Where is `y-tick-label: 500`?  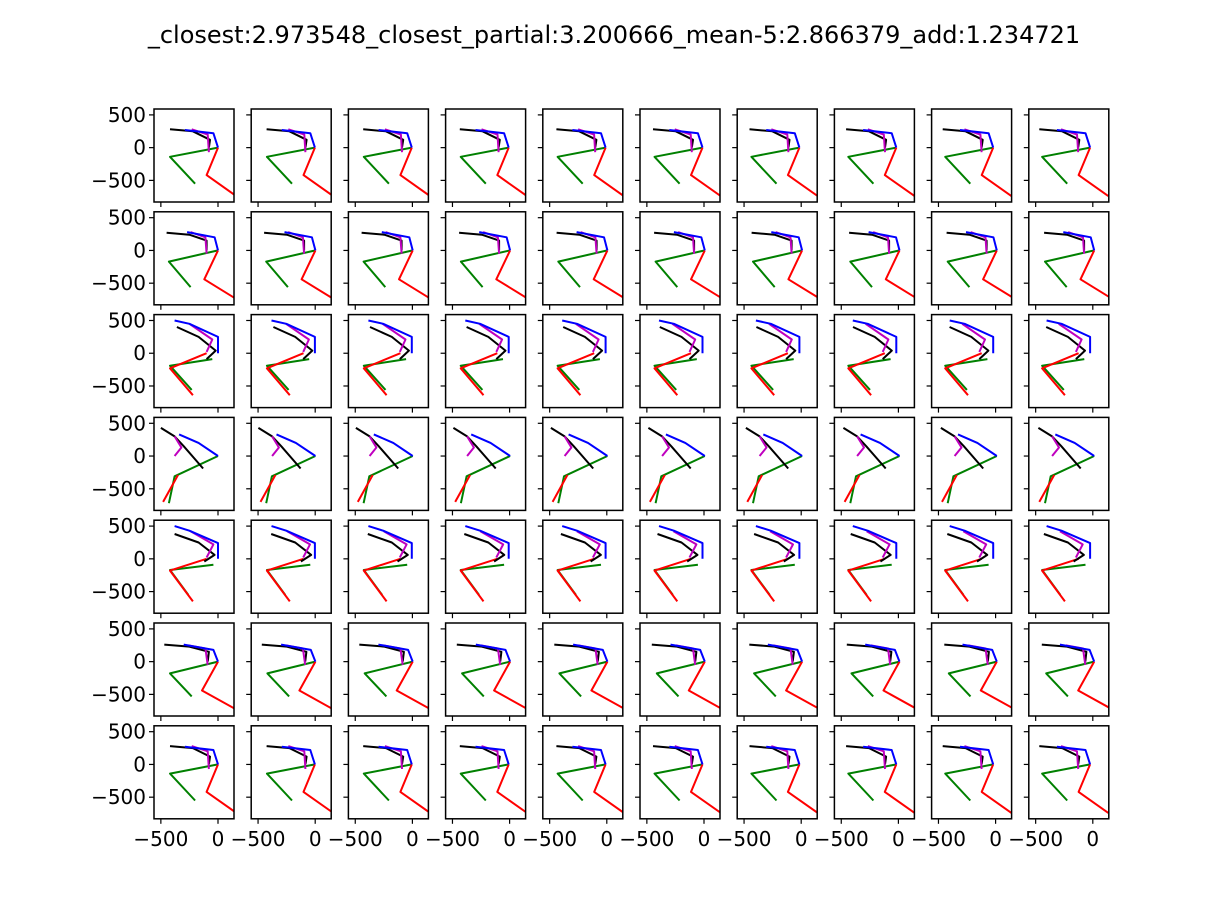 y-tick-label: 500 is located at coordinates (127, 115).